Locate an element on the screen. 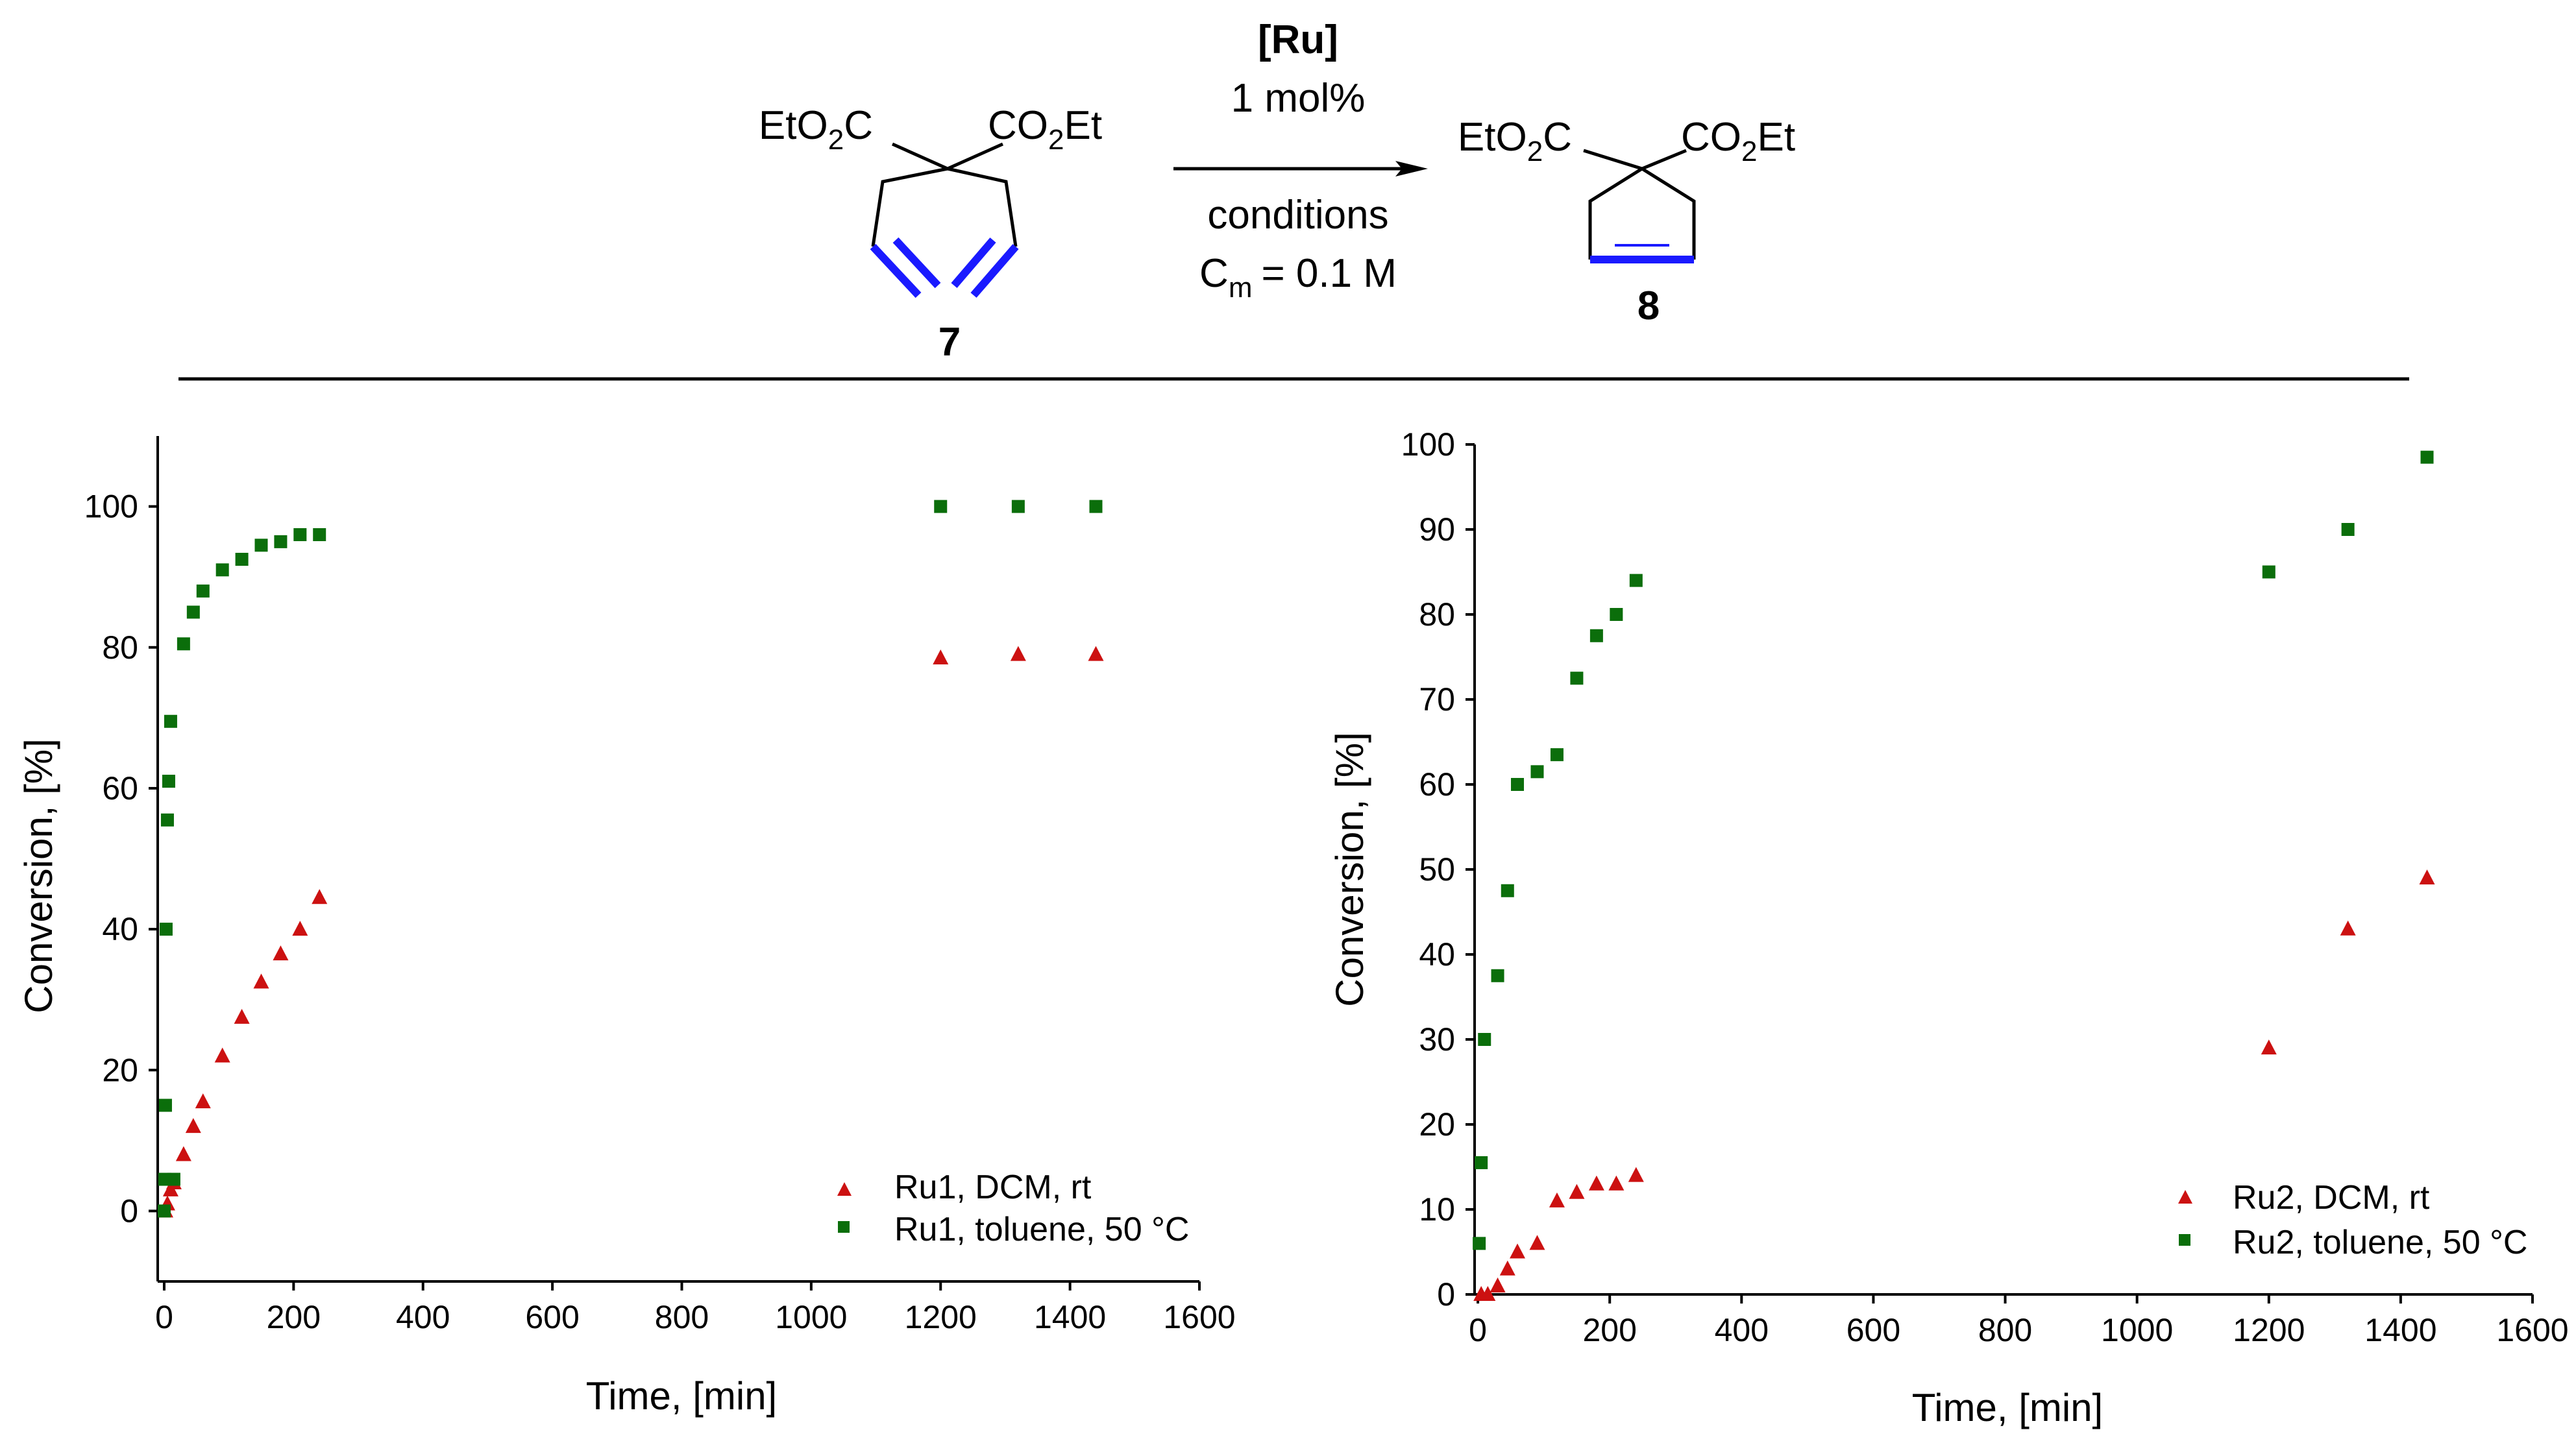 The width and height of the screenshot is (2576, 1443). loading-label: 1 mol% is located at coordinates (1298, 98).